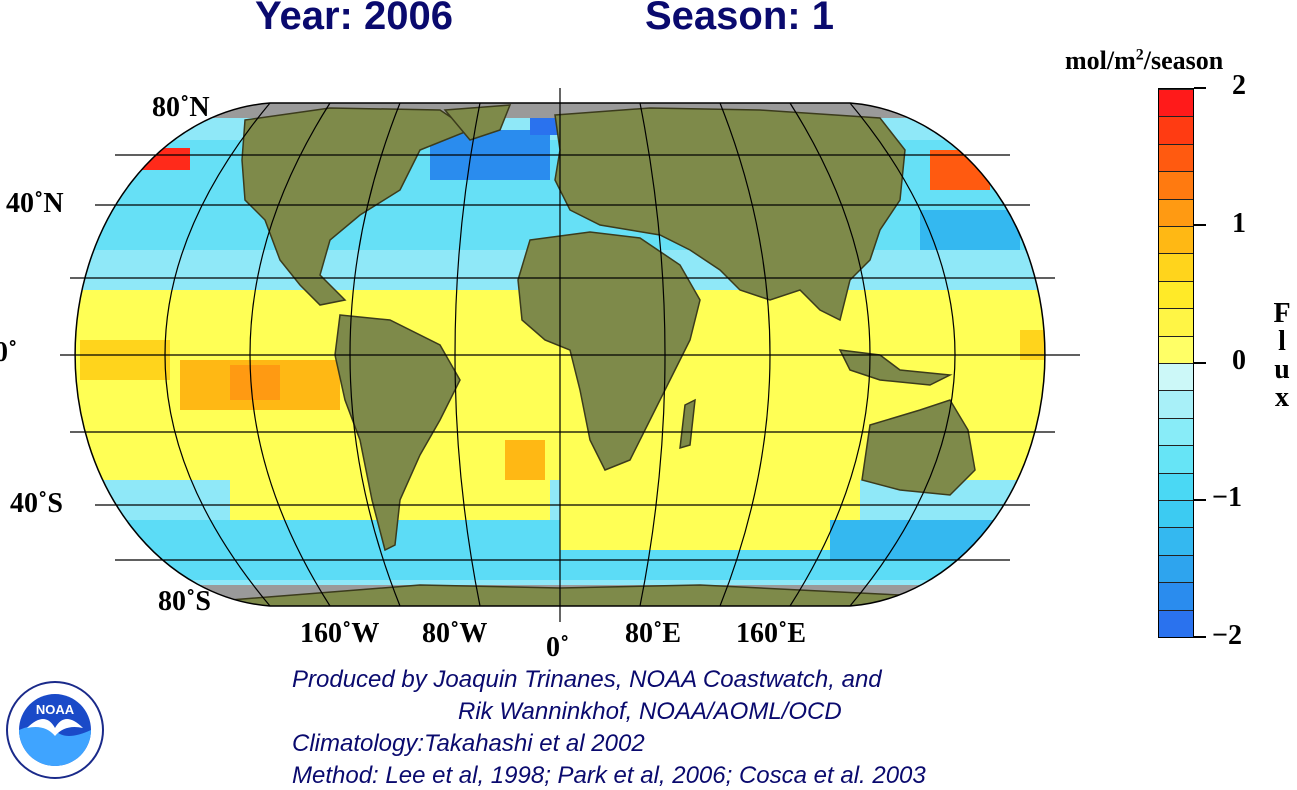 This screenshot has height=790, width=1297. What do you see at coordinates (687, 424) in the screenshot?
I see `madagascar` at bounding box center [687, 424].